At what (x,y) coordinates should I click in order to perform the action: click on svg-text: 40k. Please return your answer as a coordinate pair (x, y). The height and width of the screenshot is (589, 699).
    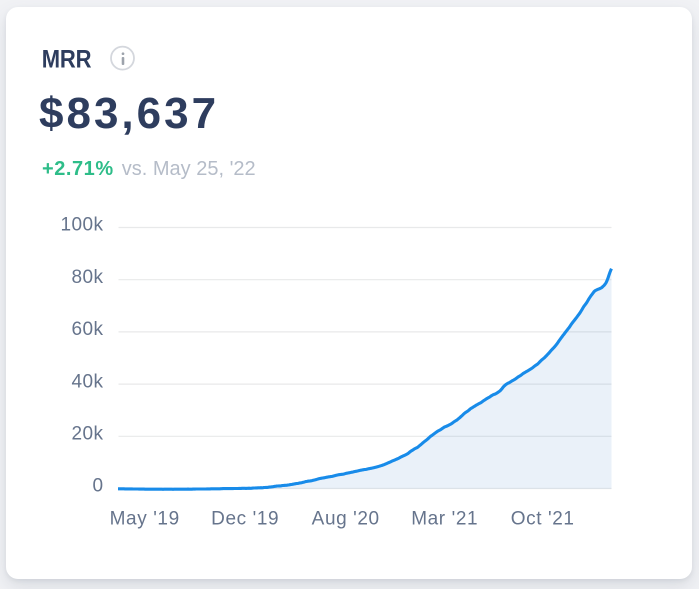
    Looking at the image, I should click on (88, 381).